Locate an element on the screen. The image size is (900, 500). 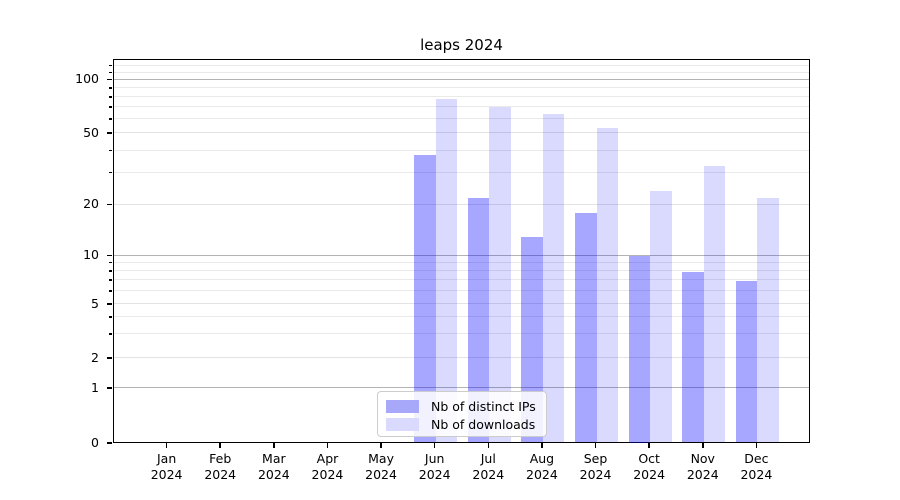
x-tick-label: Sep 2024 is located at coordinates (595, 466).